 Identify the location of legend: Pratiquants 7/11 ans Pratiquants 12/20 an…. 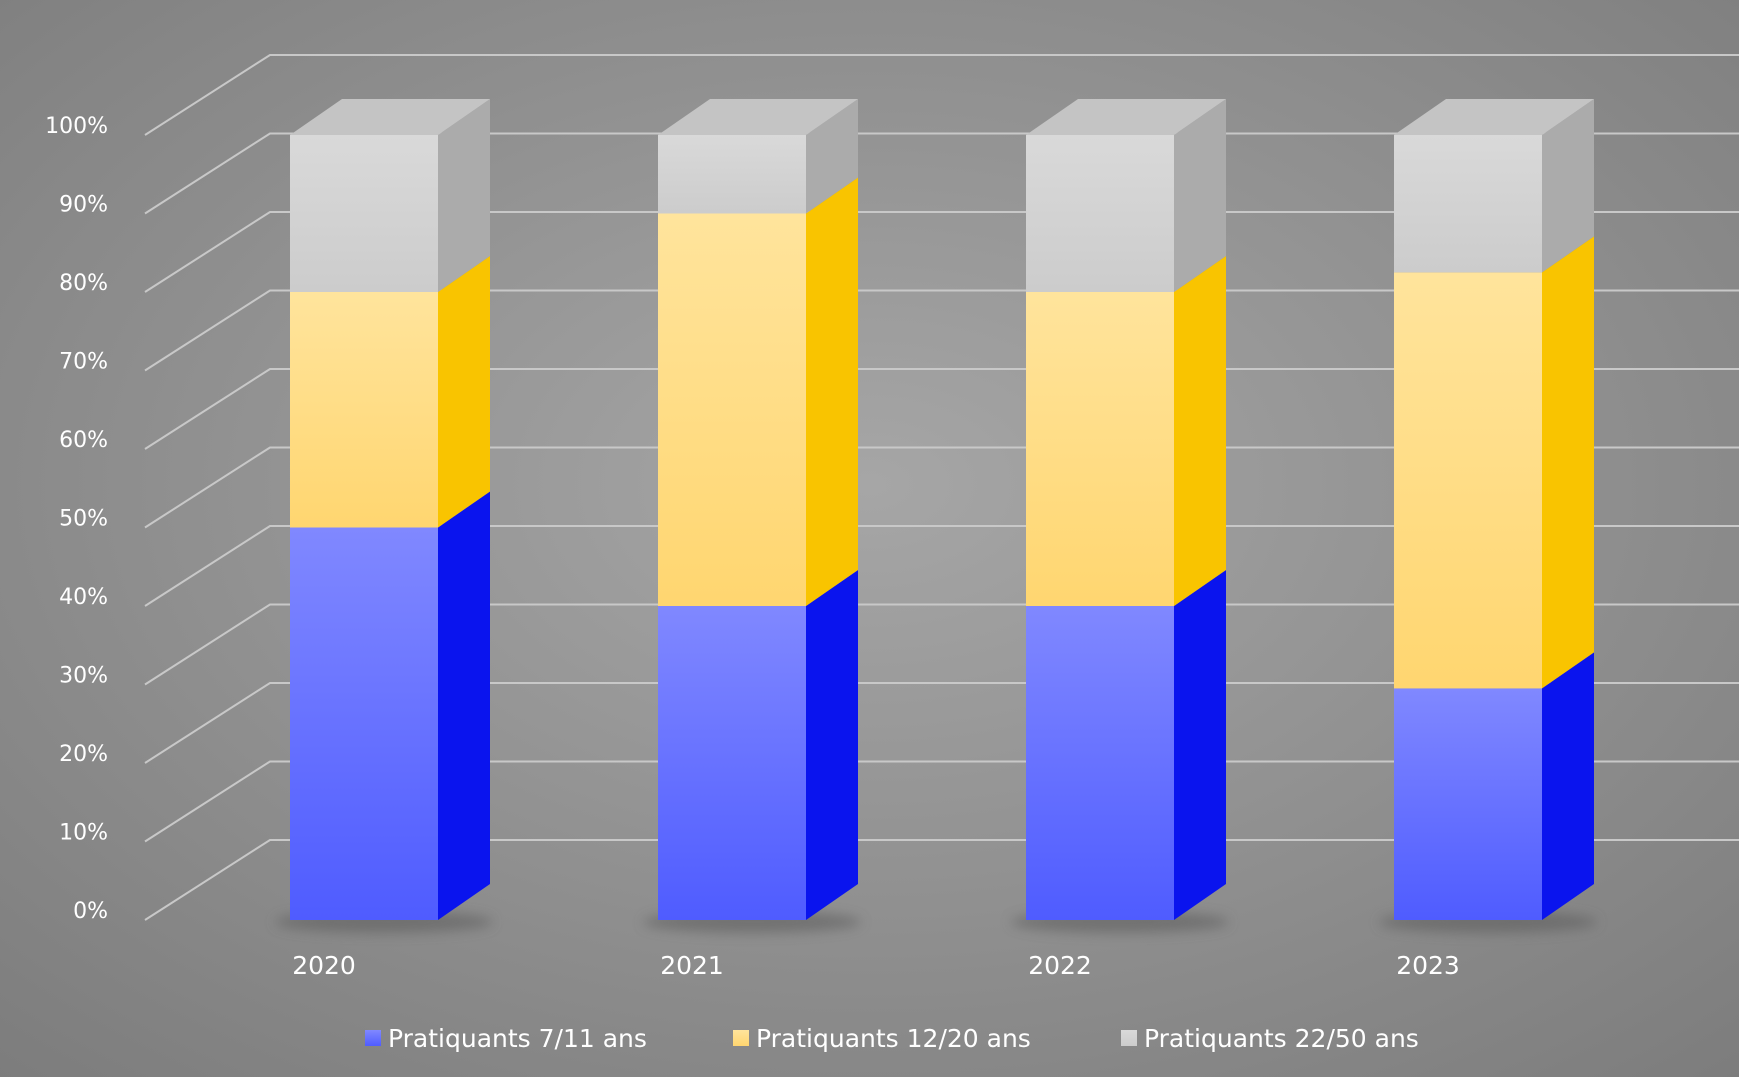
(892, 1038).